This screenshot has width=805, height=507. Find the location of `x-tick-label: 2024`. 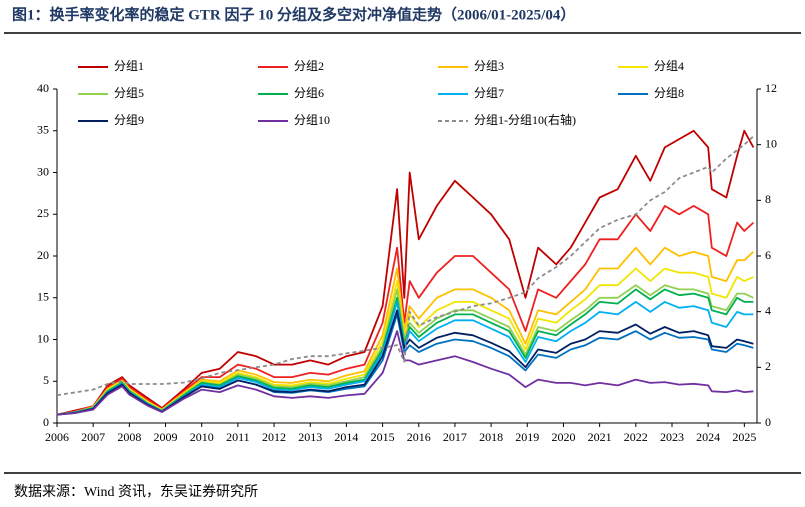

x-tick-label: 2024 is located at coordinates (708, 437).